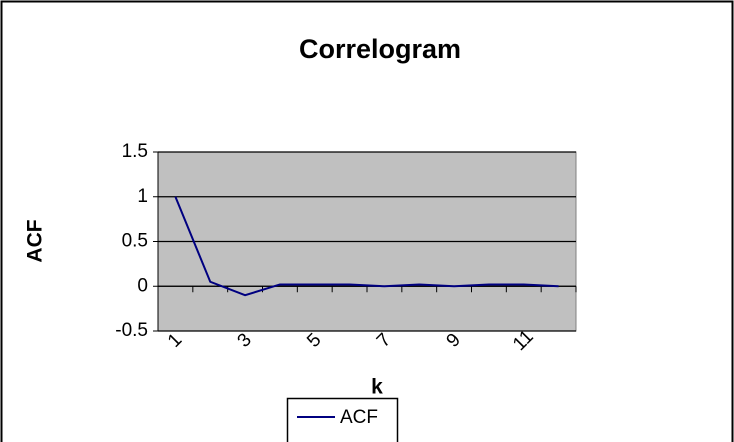  Describe the element at coordinates (142, 285) in the screenshot. I see `y-tick-label: 0` at that location.